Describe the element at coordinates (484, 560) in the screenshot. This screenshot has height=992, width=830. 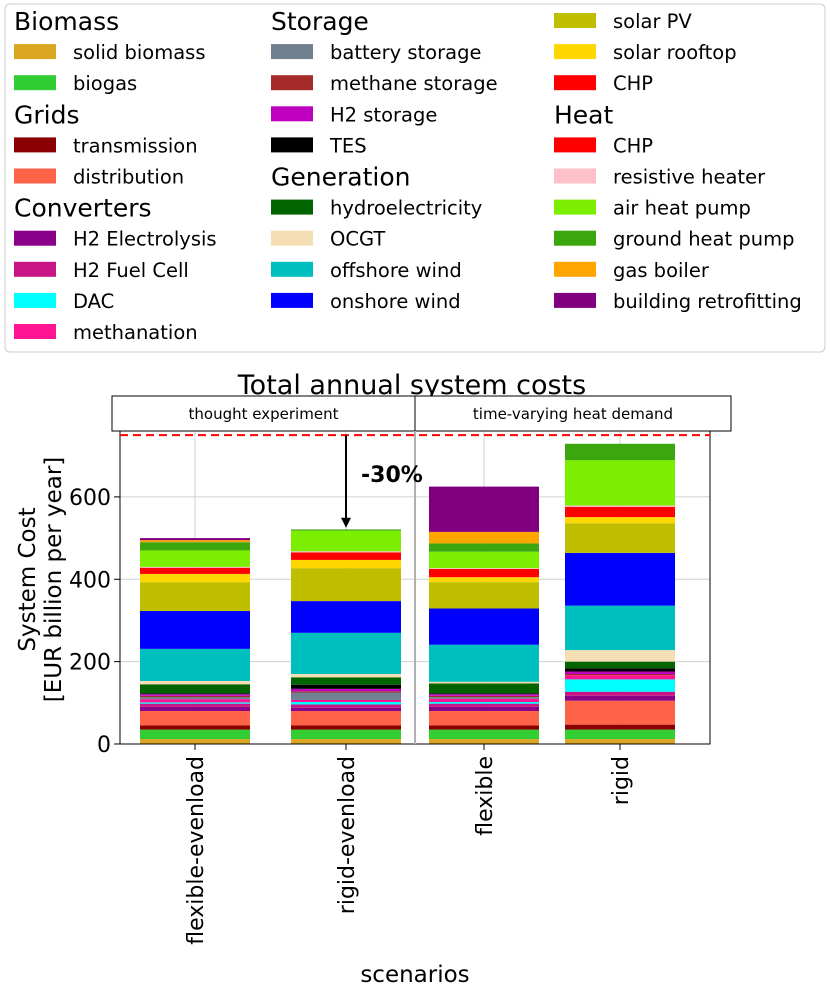
I see `bar-flexible-air-heat-pump` at that location.